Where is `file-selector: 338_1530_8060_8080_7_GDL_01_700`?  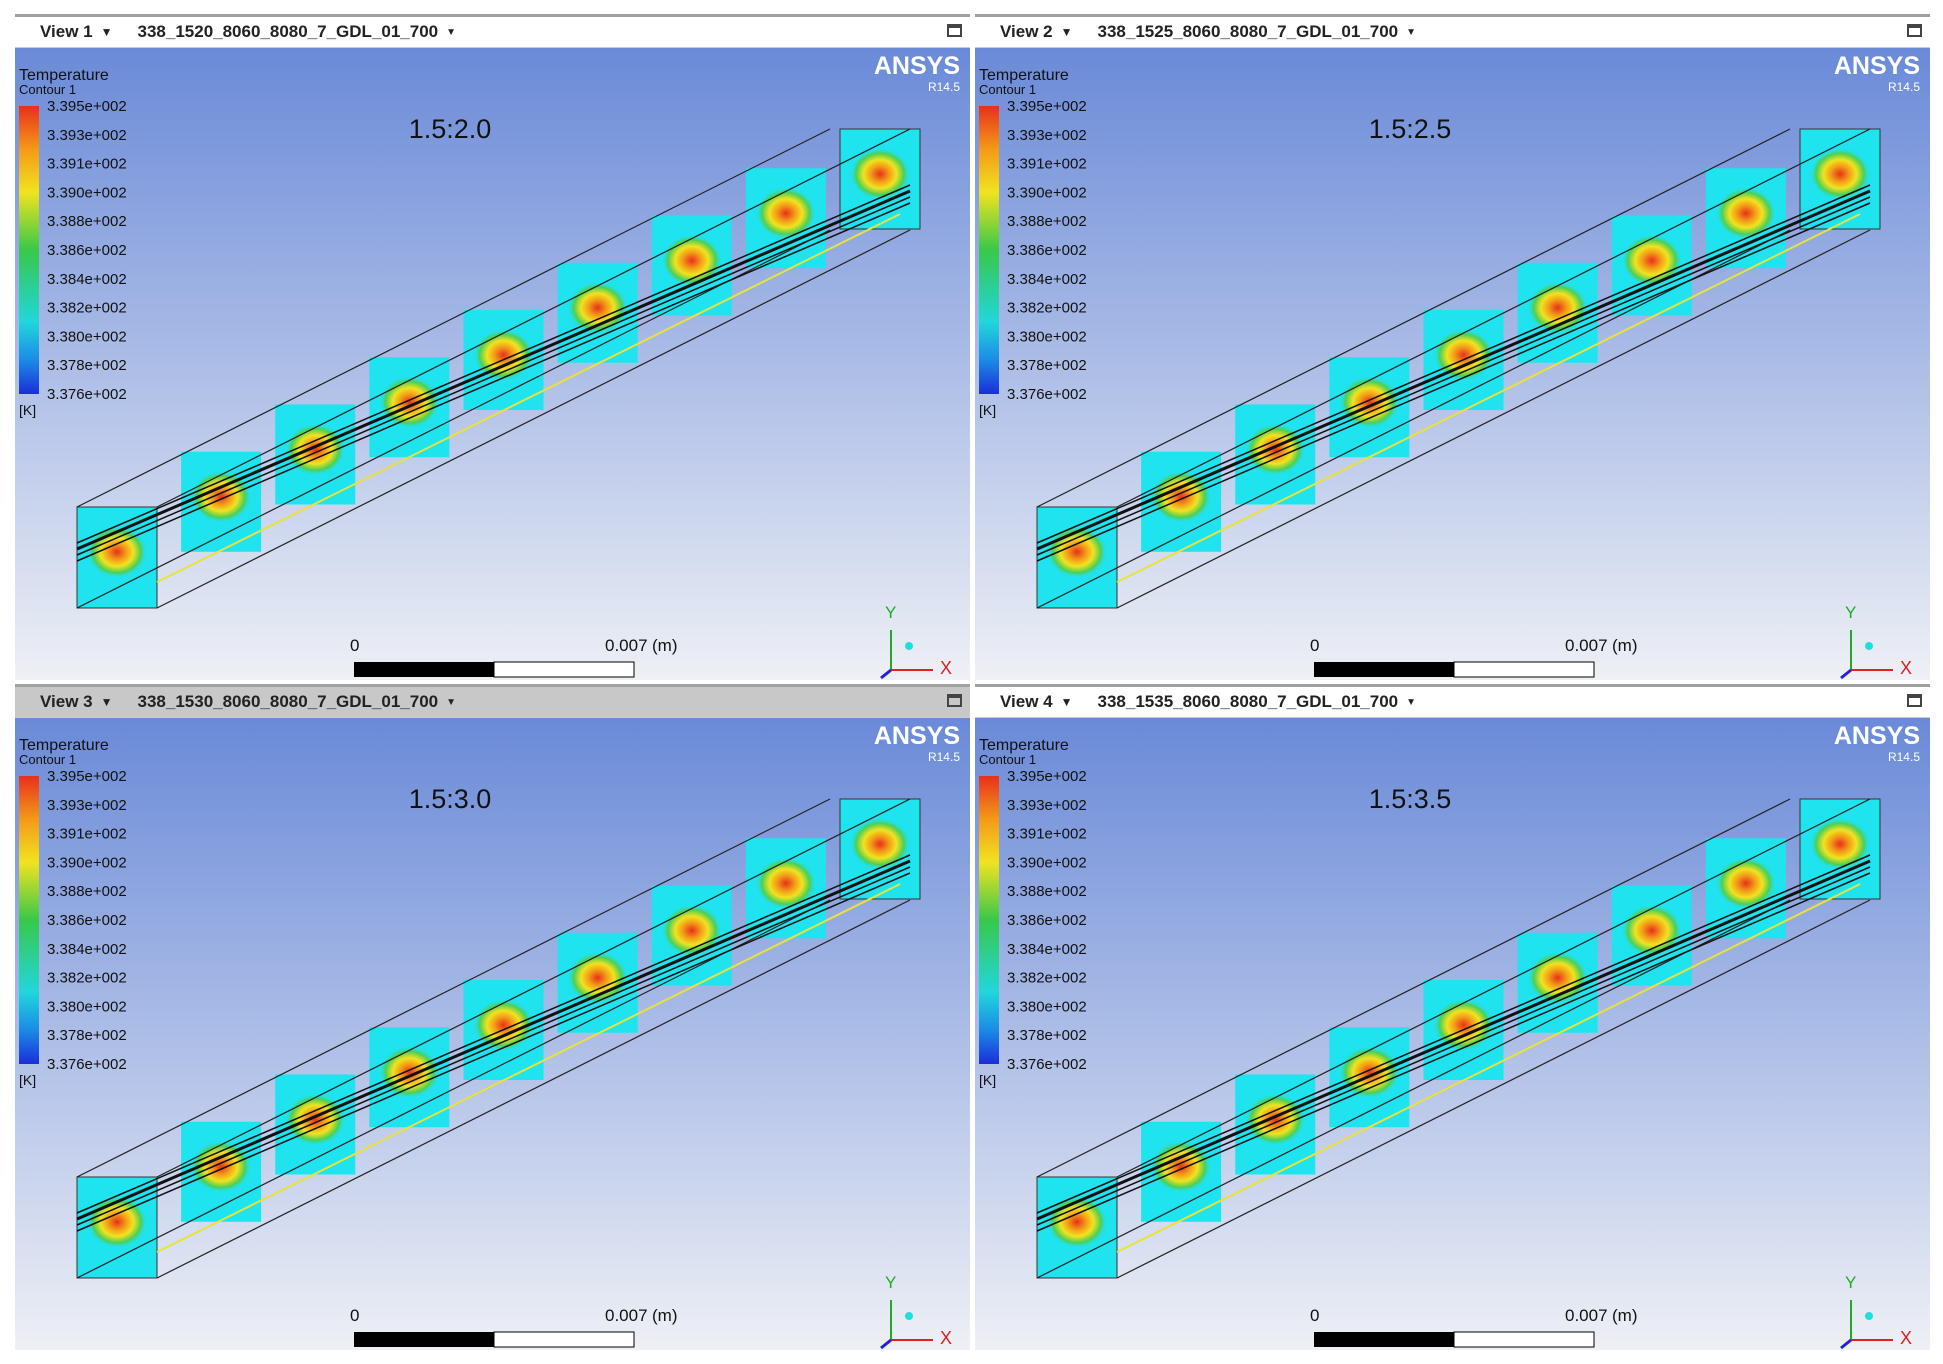 file-selector: 338_1530_8060_8080_7_GDL_01_700 is located at coordinates (288, 701).